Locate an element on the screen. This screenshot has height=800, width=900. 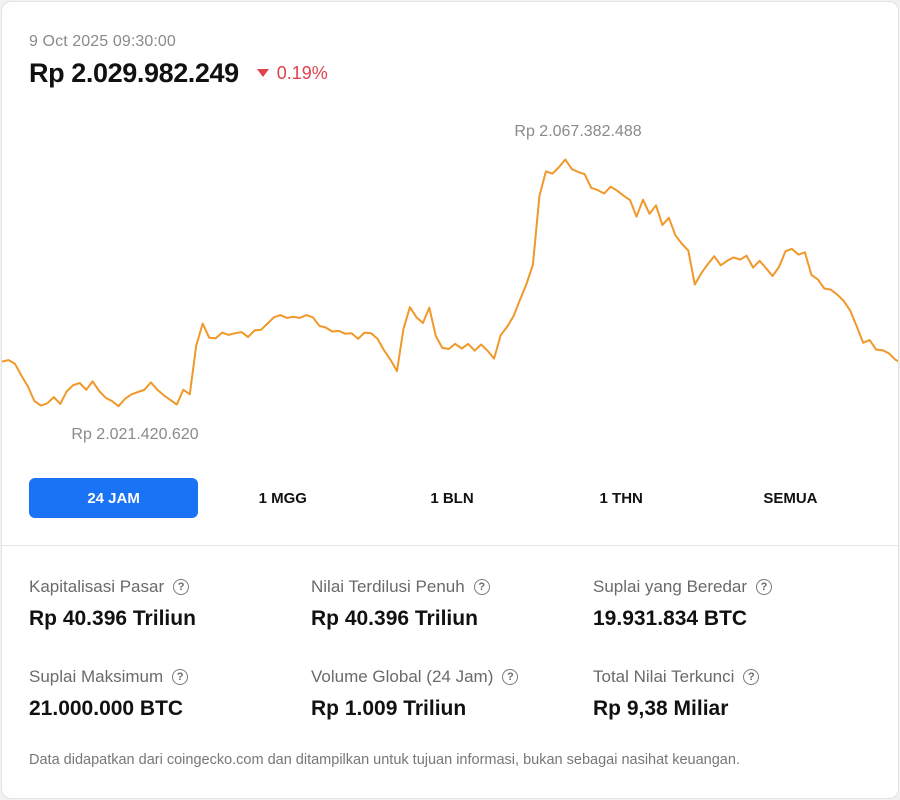
stat-label: Volume Global (24 Jam) is located at coordinates (402, 676).